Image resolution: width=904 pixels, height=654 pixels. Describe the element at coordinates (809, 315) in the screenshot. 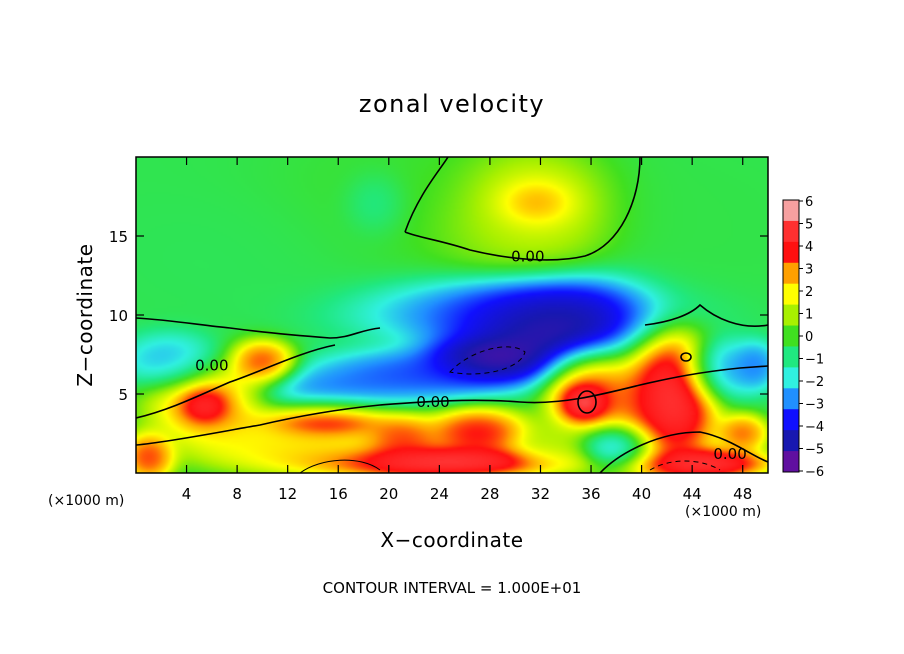

I see `colorbar-tick-label: 1` at that location.